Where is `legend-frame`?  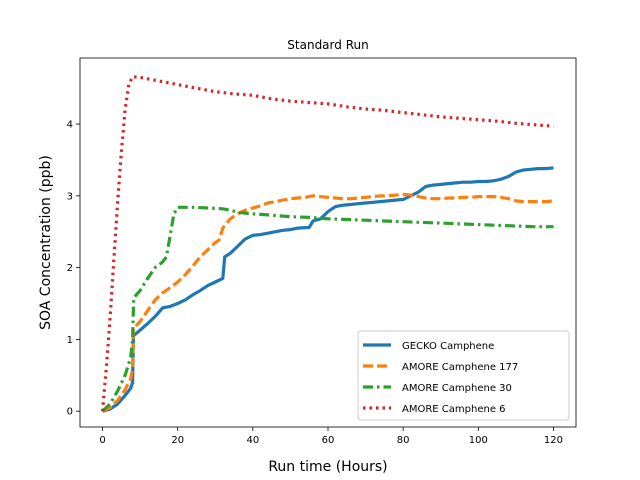 legend-frame is located at coordinates (463, 375).